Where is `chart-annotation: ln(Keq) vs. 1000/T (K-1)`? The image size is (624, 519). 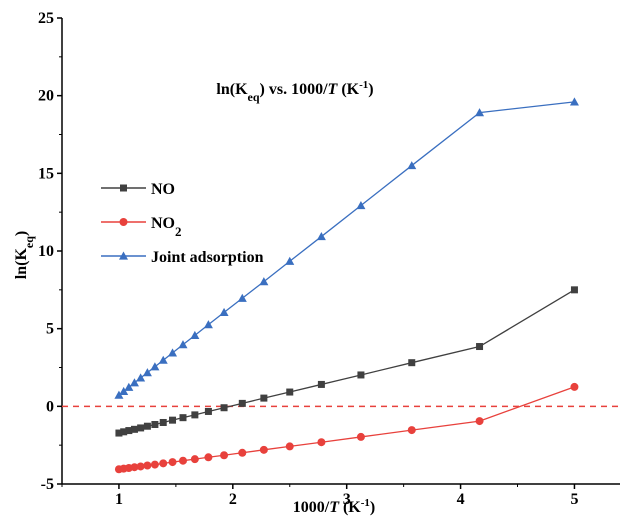 chart-annotation: ln(Keq) vs. 1000/T (K-1) is located at coordinates (294, 91).